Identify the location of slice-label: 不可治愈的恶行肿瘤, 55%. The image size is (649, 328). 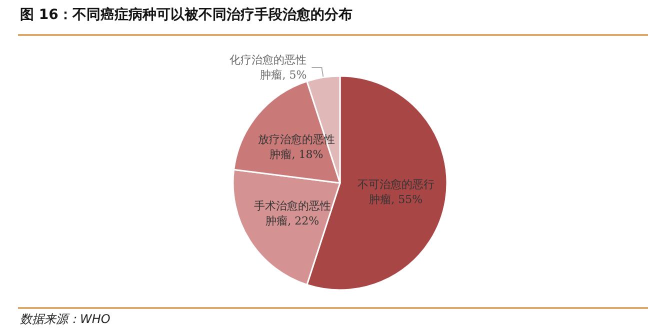
(395, 192).